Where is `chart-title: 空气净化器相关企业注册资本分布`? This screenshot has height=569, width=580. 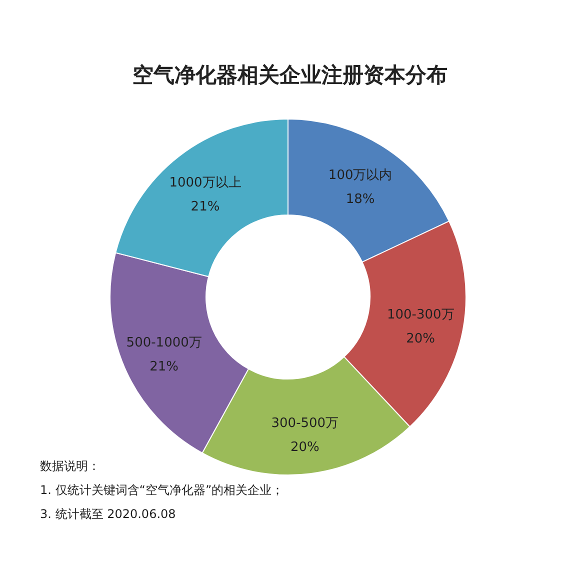 chart-title: 空气净化器相关企业注册资本分布 is located at coordinates (290, 75).